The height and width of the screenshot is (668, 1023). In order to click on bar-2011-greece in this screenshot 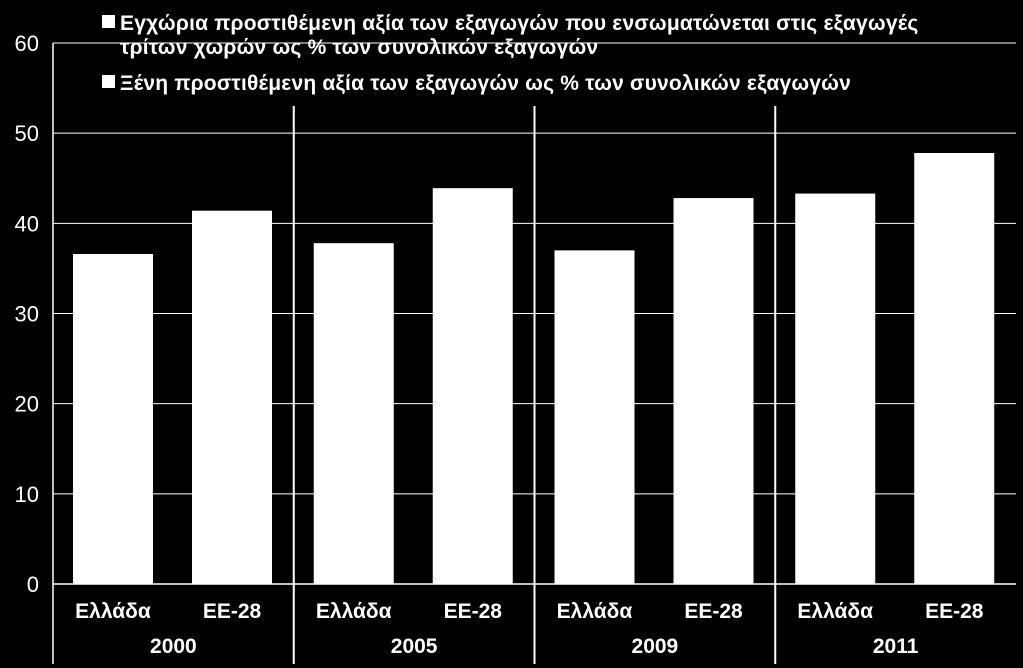, I will do `click(835, 388)`.